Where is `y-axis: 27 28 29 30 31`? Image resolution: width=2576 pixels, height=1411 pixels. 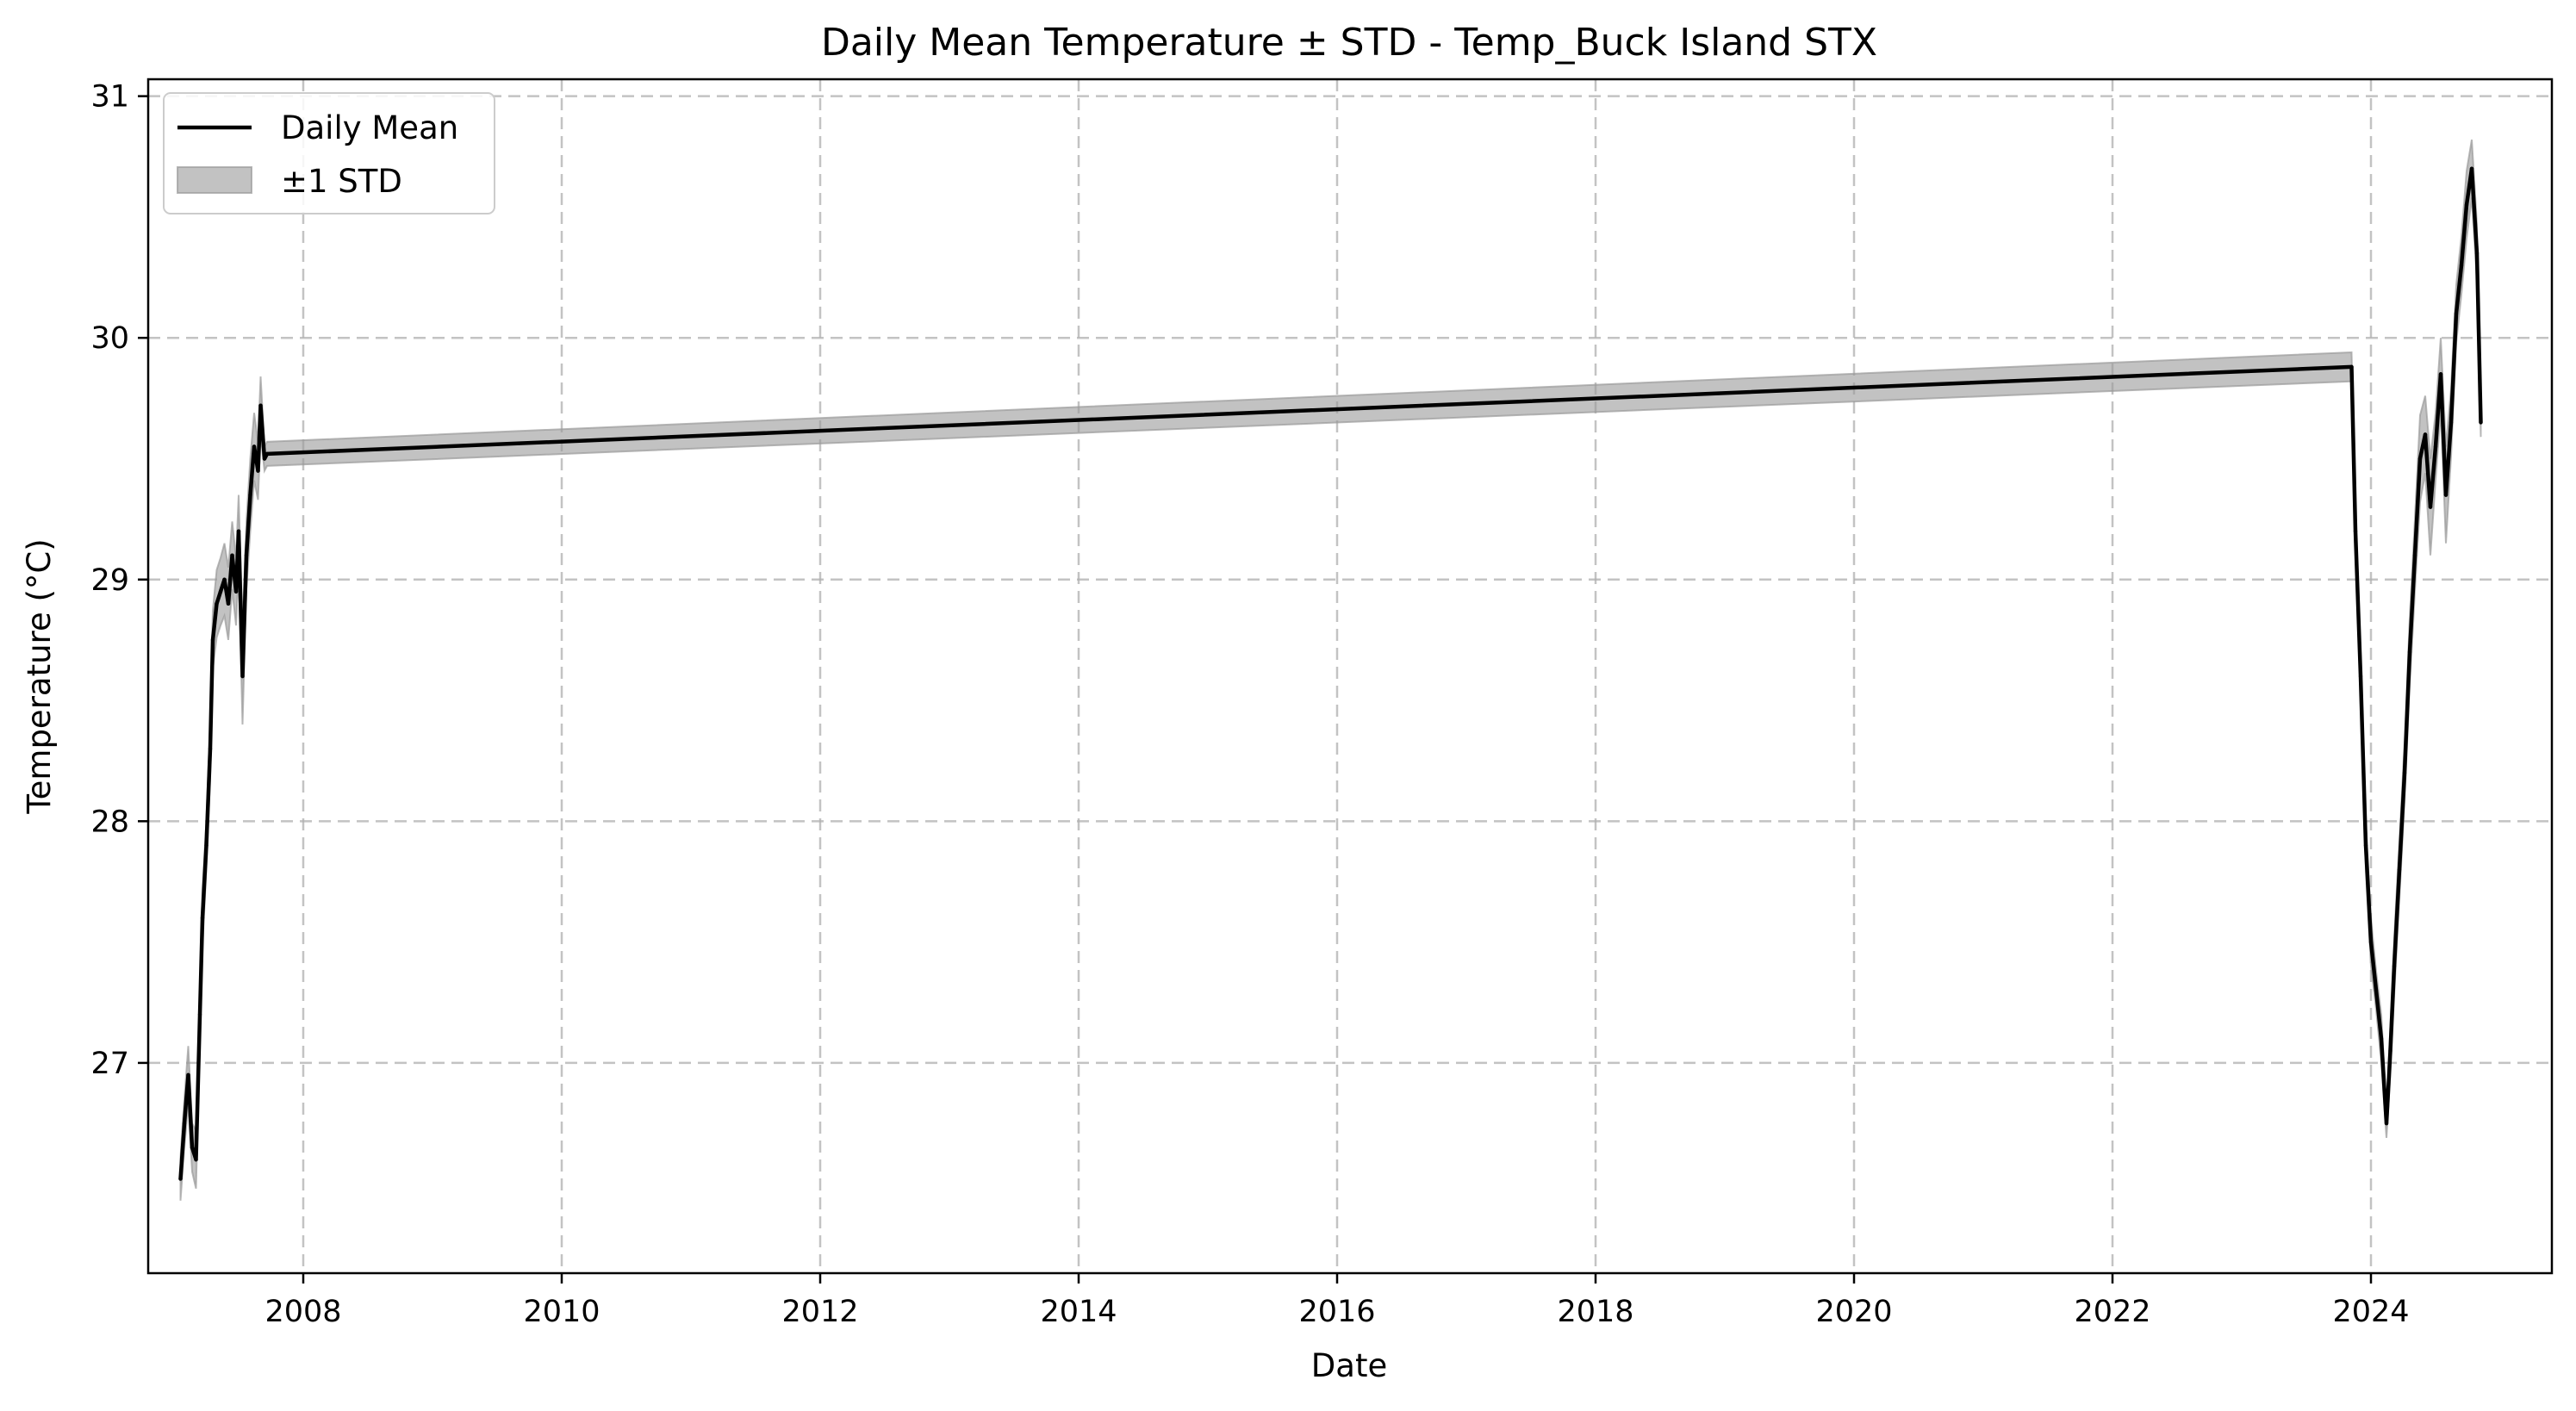
y-axis: 27 28 29 30 31 is located at coordinates (119, 580).